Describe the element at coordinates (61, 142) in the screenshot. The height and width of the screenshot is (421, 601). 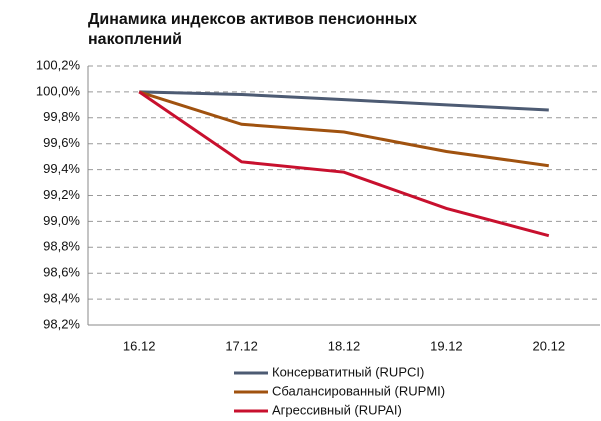
I see `y-tick-label: 99,6%` at that location.